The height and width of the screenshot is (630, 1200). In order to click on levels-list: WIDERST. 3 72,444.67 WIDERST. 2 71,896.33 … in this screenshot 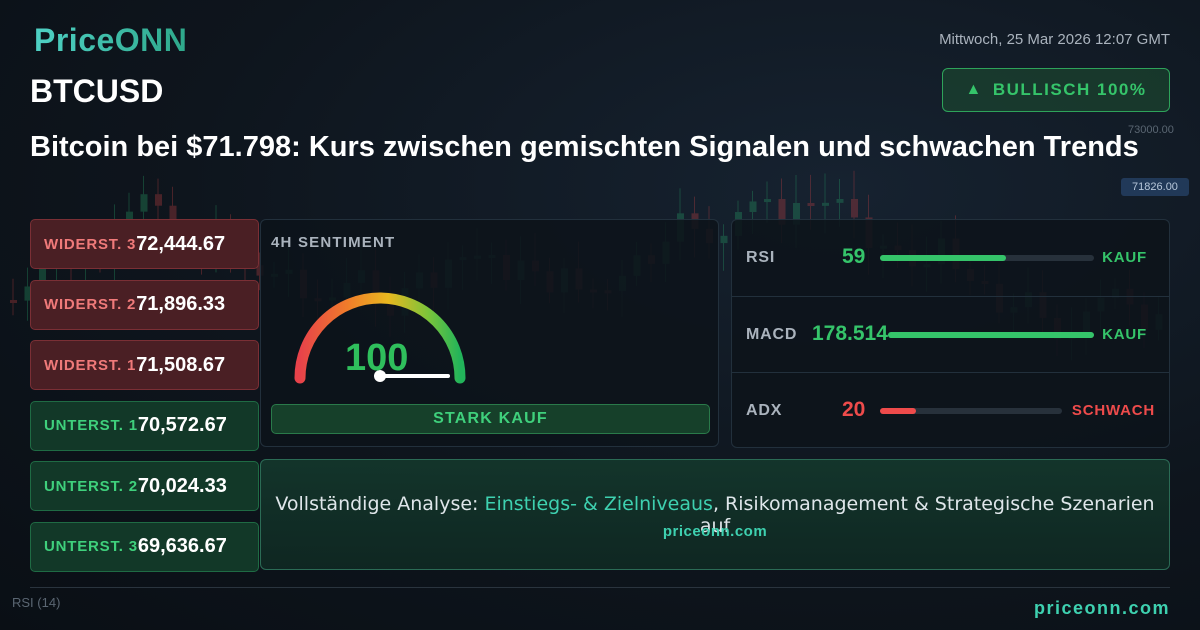, I will do `click(144, 400)`.